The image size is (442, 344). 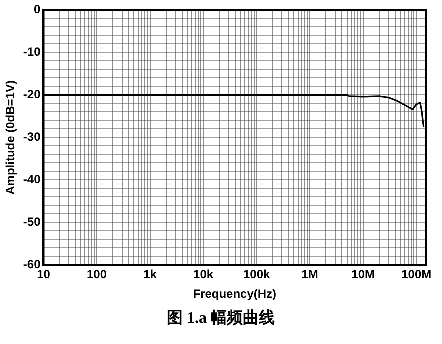 I want to click on y-tick-label: 0, so click(x=38, y=9).